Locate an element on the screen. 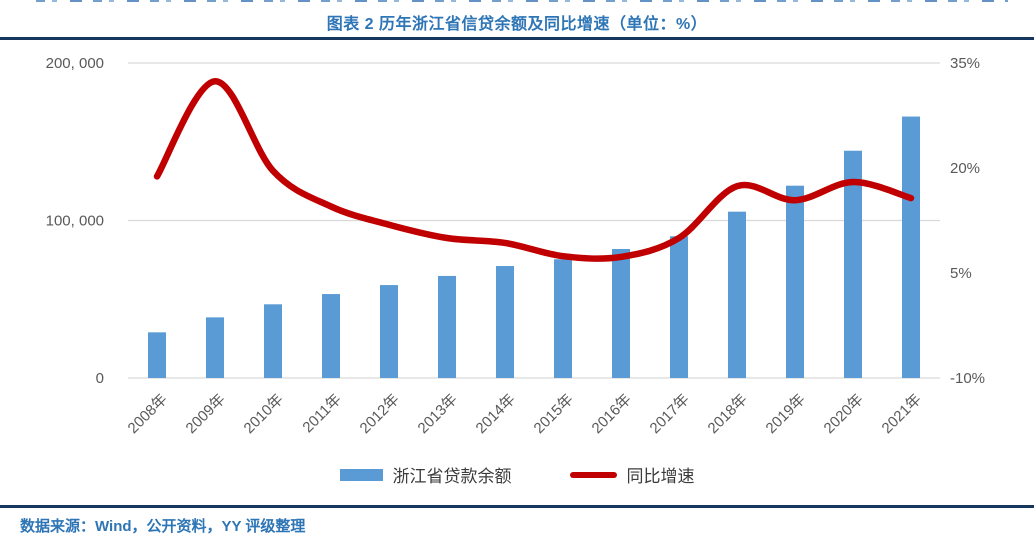 The width and height of the screenshot is (1034, 550). legend-item-balance: 浙江省贷款余额 is located at coordinates (425, 474).